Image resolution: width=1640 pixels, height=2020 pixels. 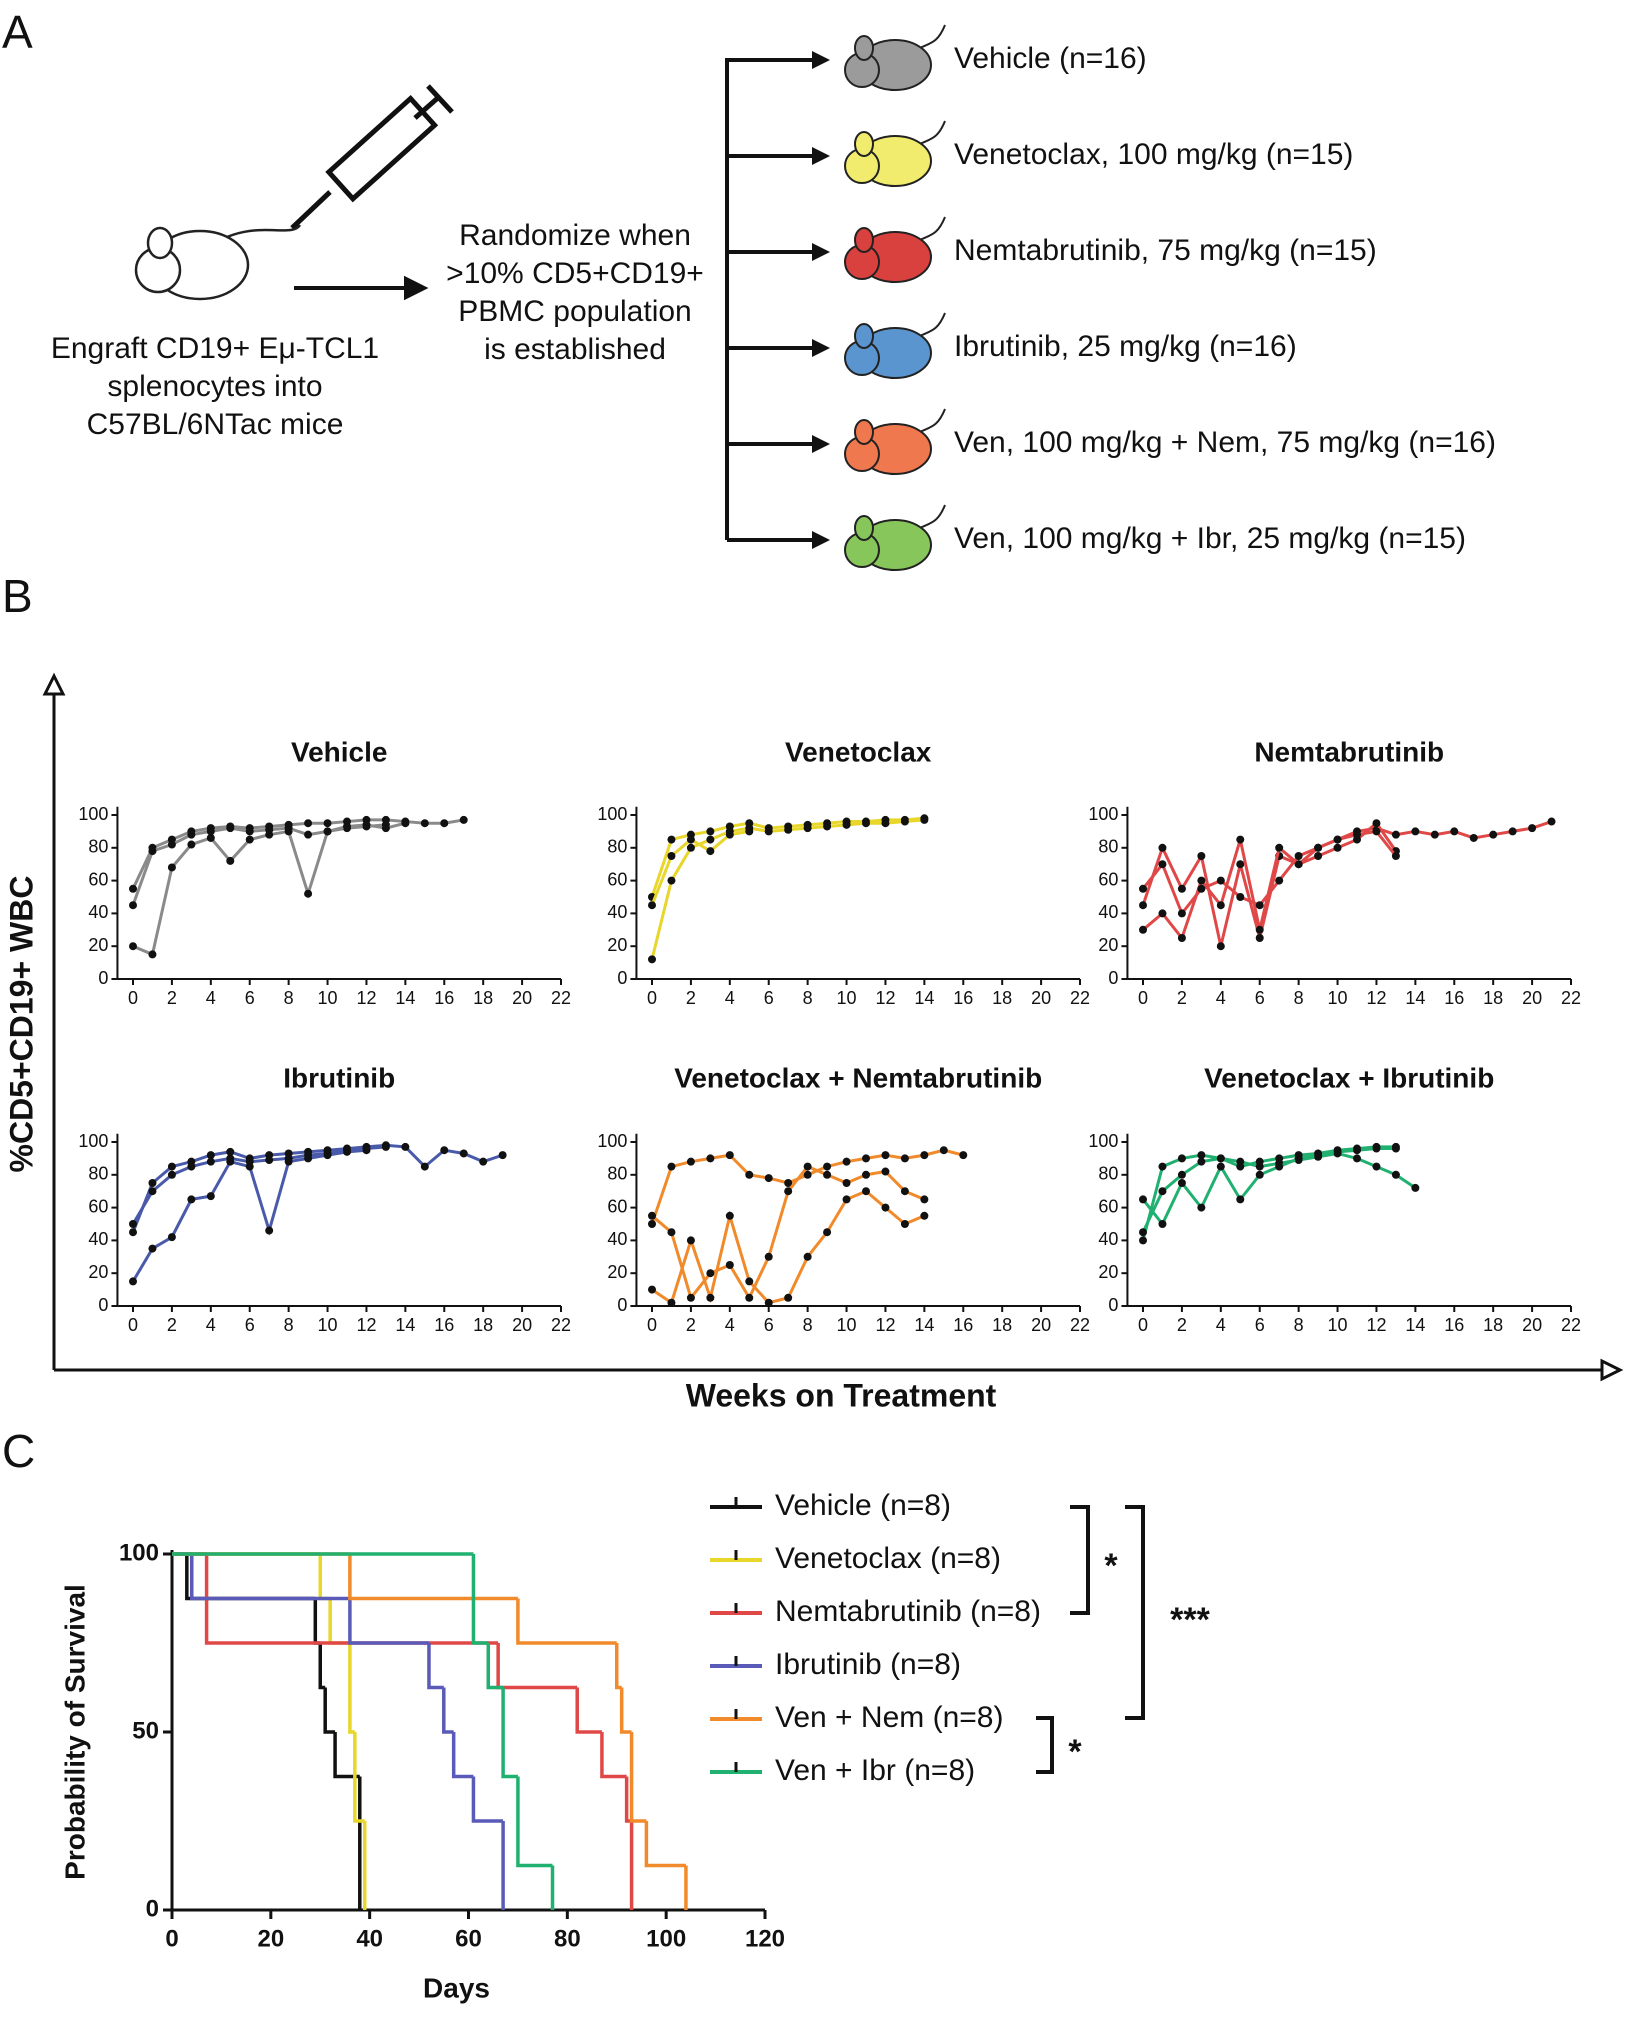 What do you see at coordinates (908, 1611) in the screenshot?
I see `legend-label: Nemtabrutinib (n=8)` at bounding box center [908, 1611].